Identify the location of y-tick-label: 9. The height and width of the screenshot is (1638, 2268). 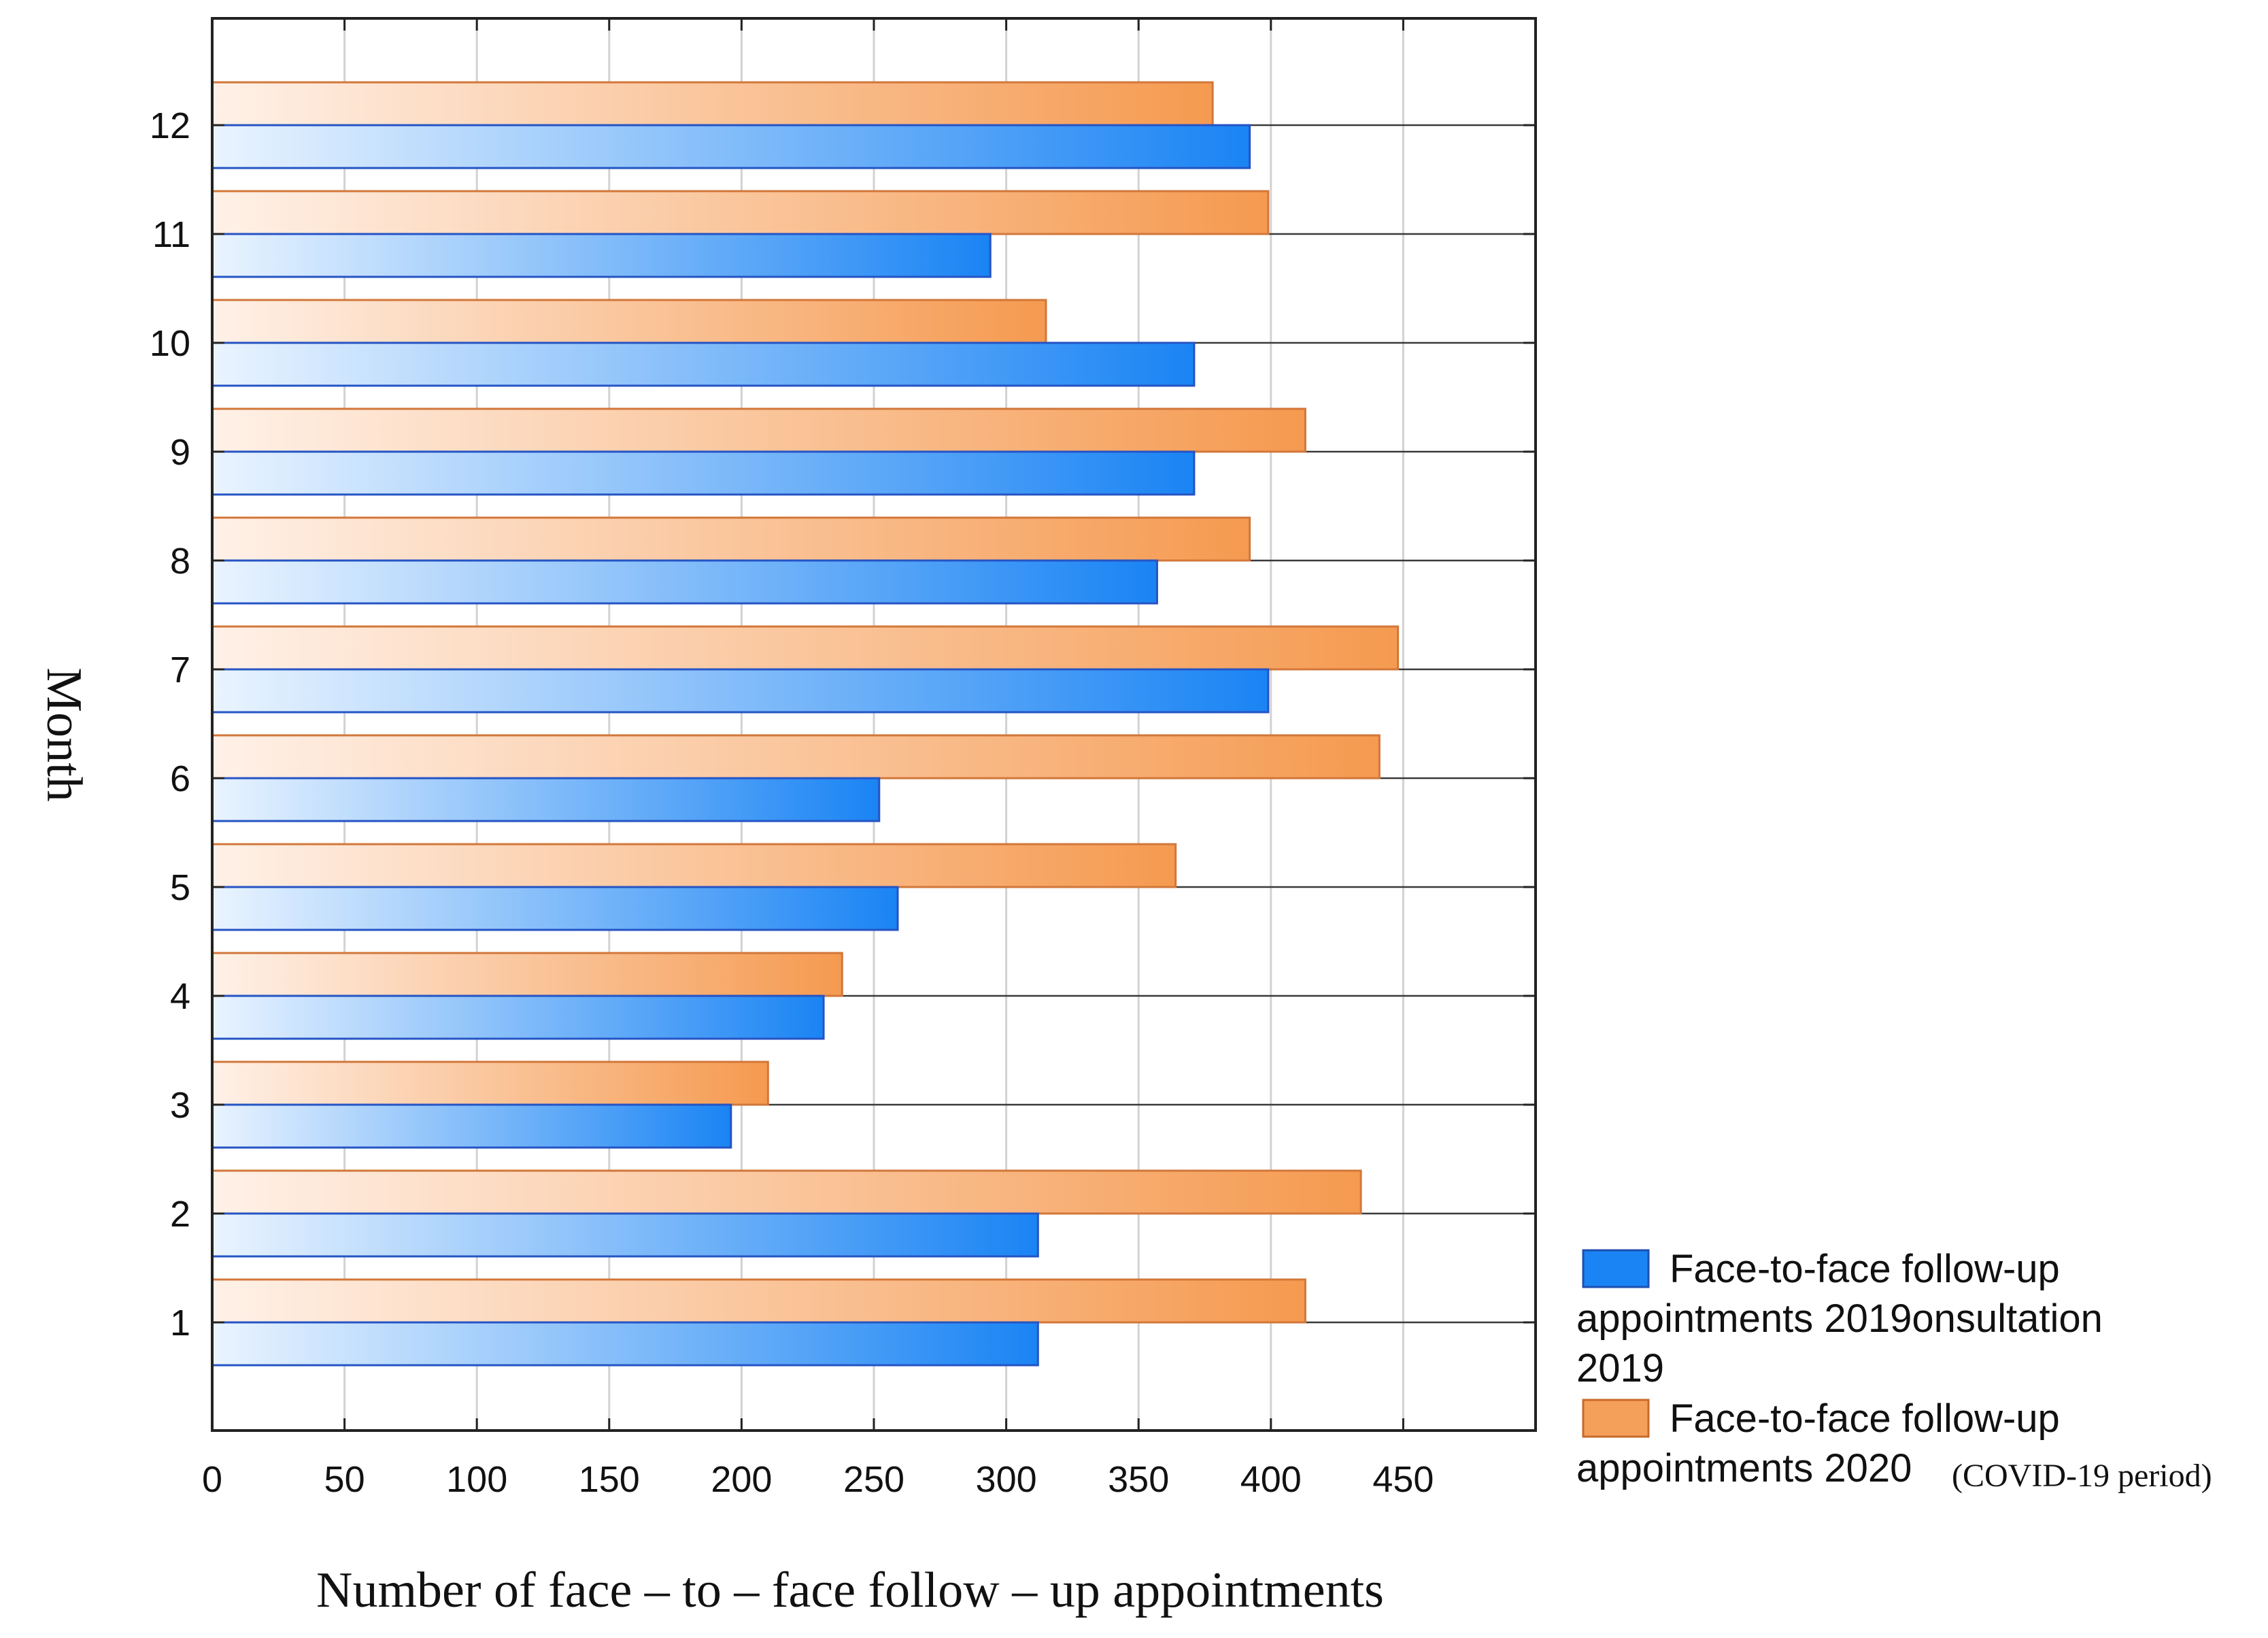
(180, 453).